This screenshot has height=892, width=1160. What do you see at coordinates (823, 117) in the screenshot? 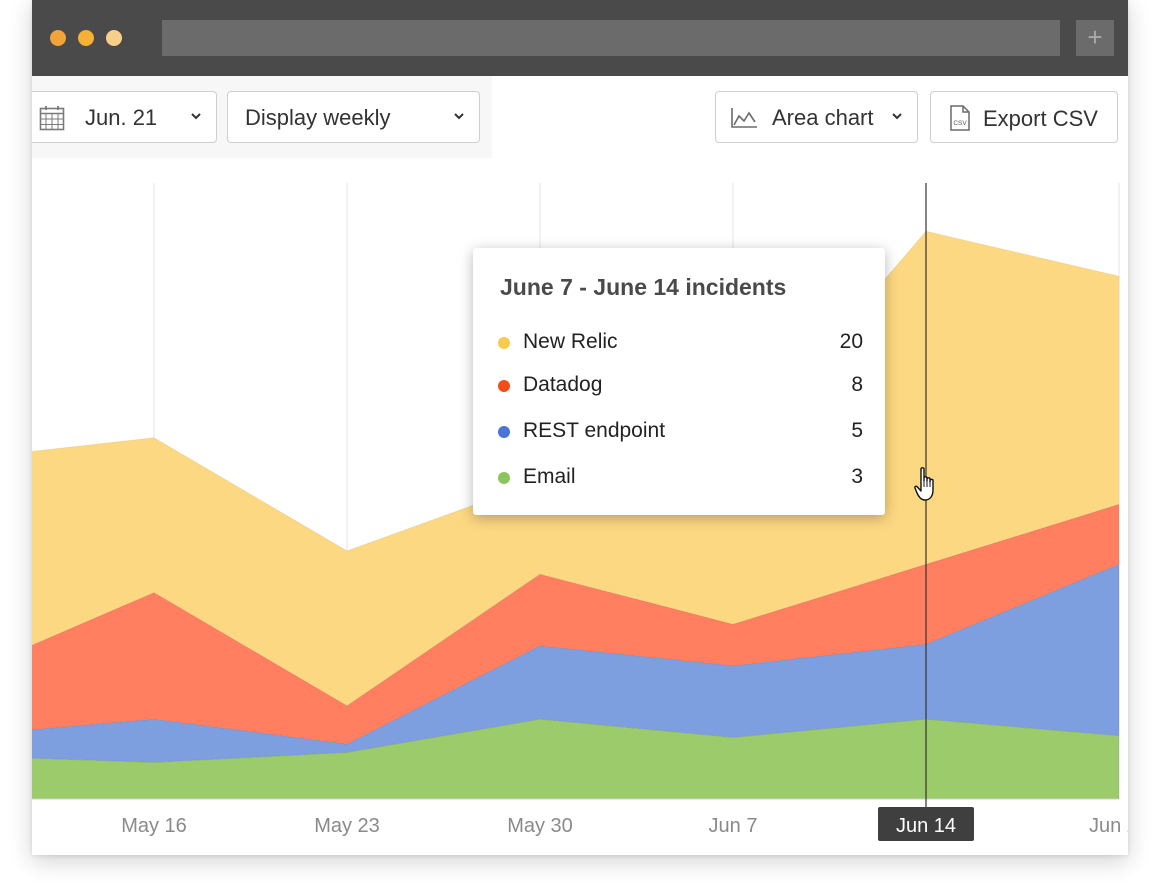
I see `chart-type-label: Area chart` at bounding box center [823, 117].